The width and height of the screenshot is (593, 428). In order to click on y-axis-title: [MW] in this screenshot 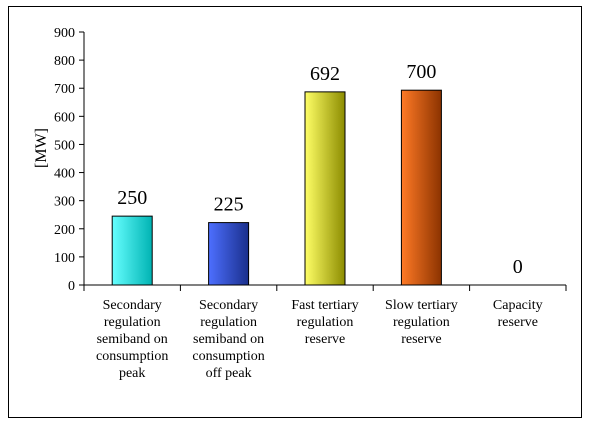, I will do `click(41, 148)`.